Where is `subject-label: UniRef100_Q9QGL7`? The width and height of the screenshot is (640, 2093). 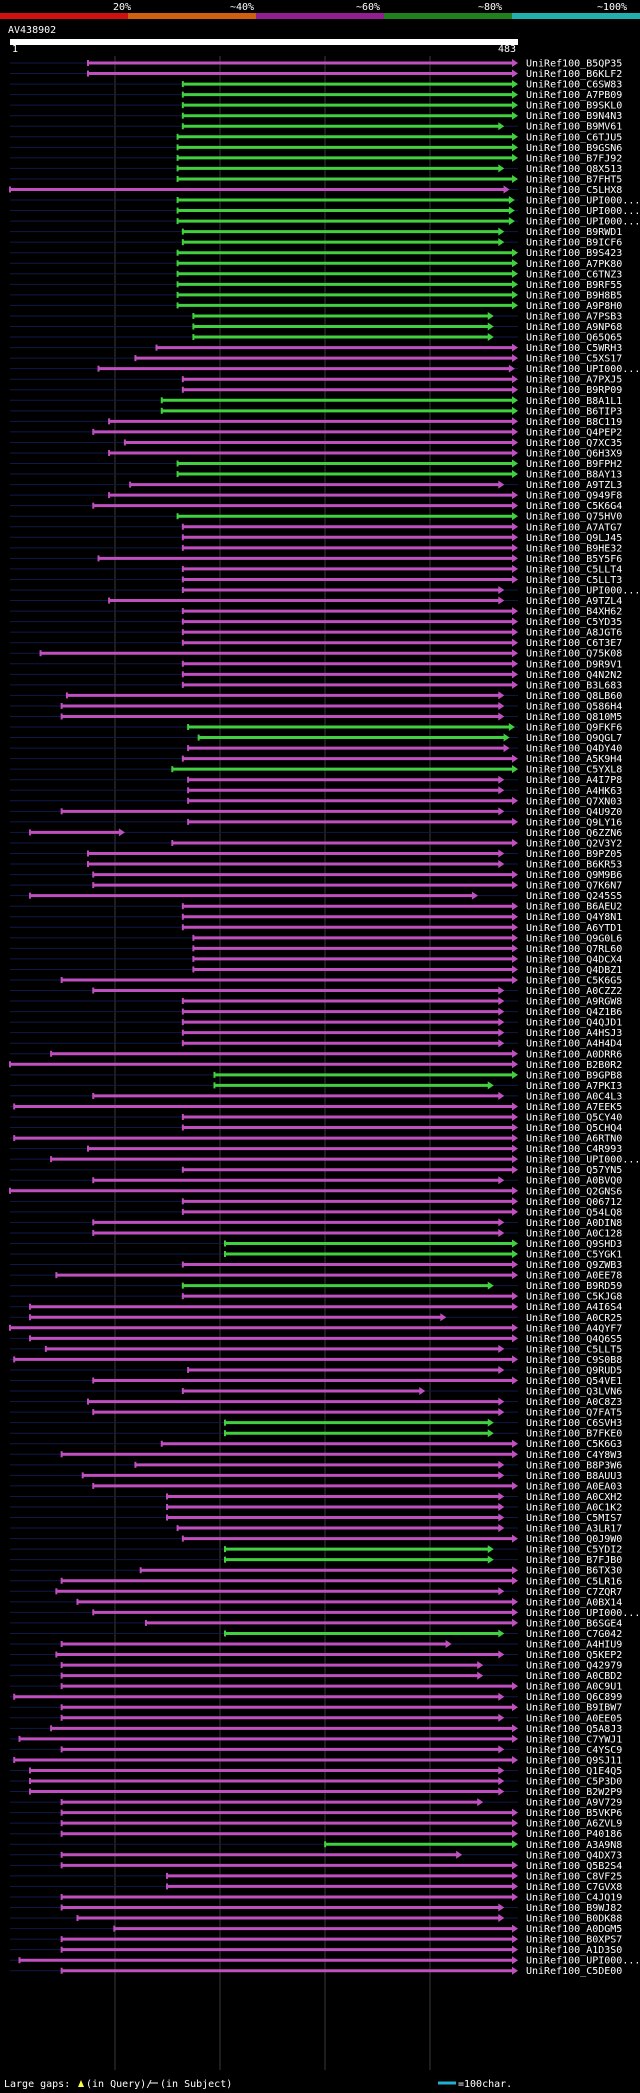
subject-label: UniRef100_Q9QGL7 is located at coordinates (574, 738).